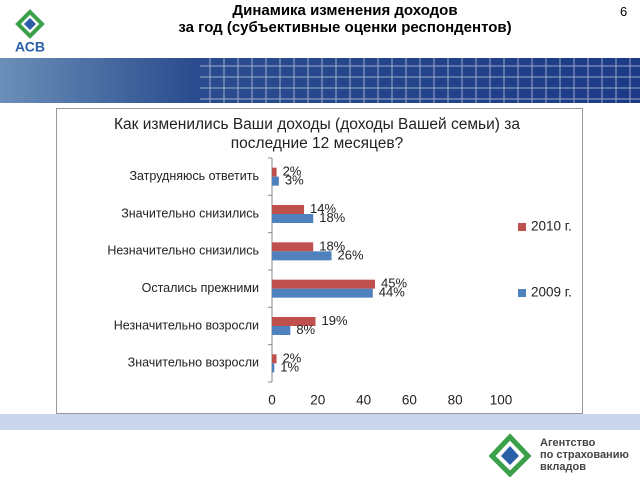  What do you see at coordinates (335, 320) in the screenshot?
I see `value-label: 19%` at bounding box center [335, 320].